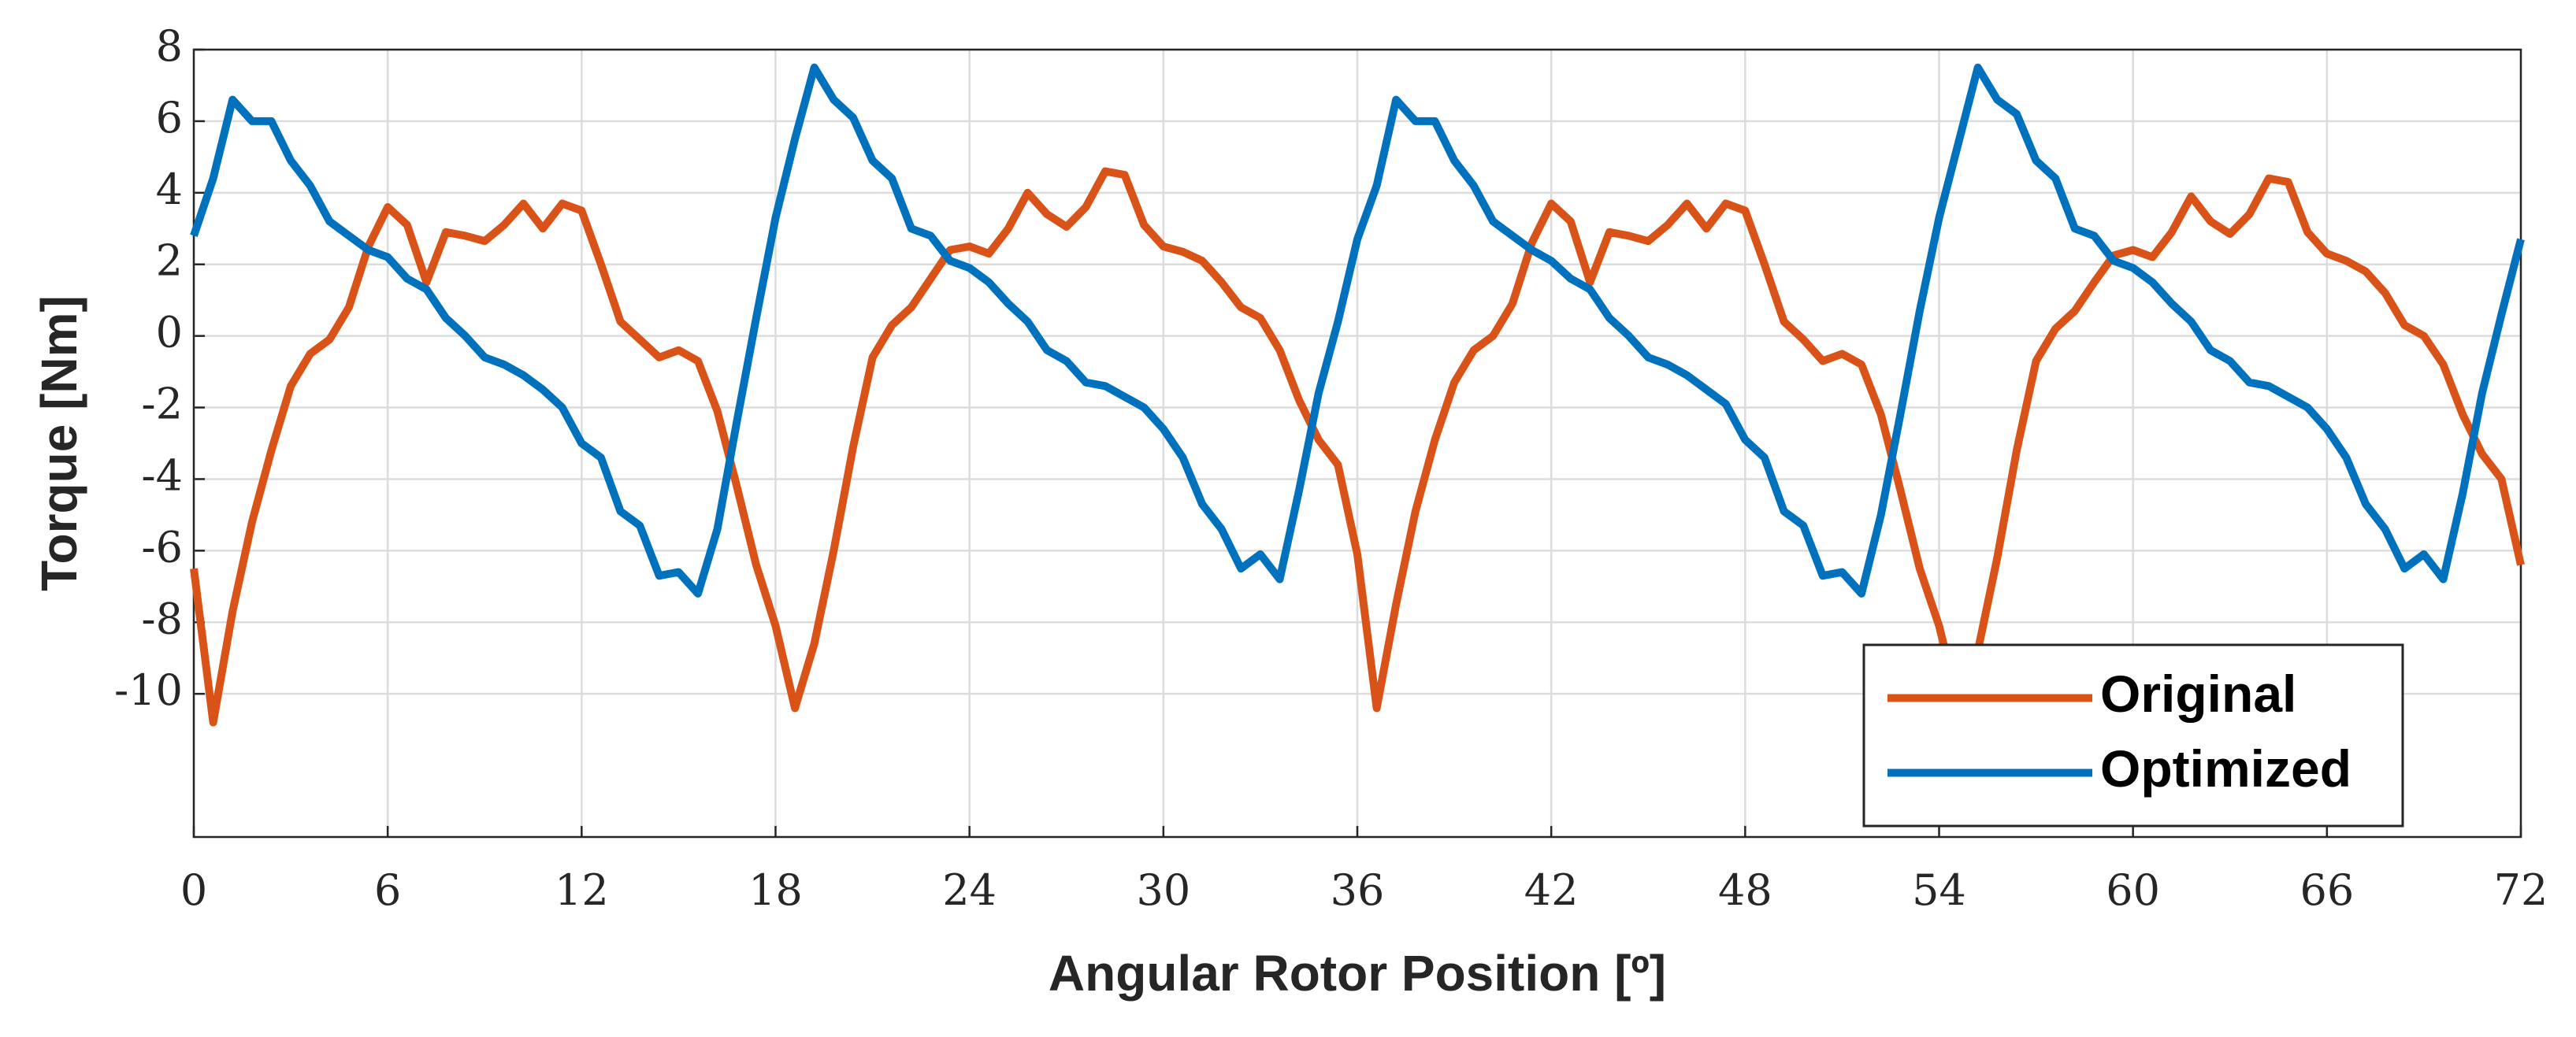 This screenshot has width=2576, height=1037. I want to click on y-tick-label: -8, so click(162, 618).